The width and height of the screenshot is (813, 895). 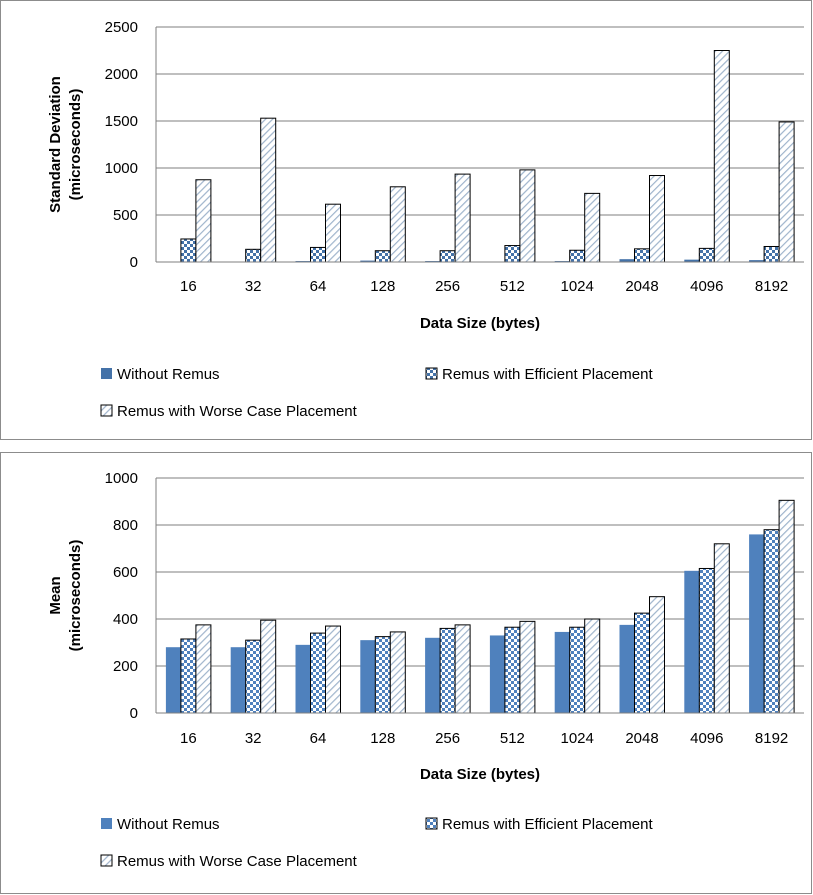 I want to click on y-axis-title: Mean (microseconds), so click(x=65, y=596).